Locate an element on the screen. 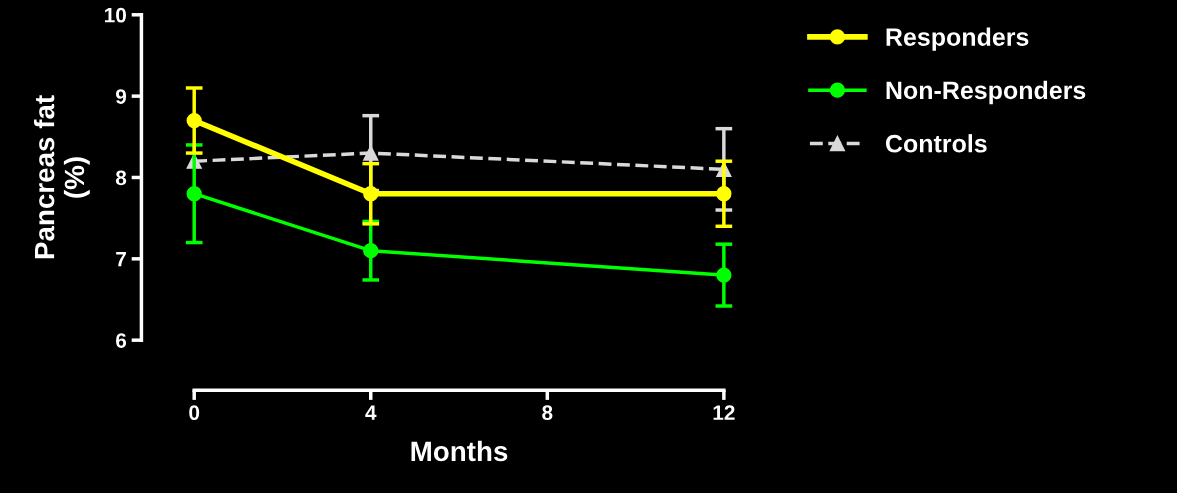  legend-label: Non-Responders is located at coordinates (986, 92).